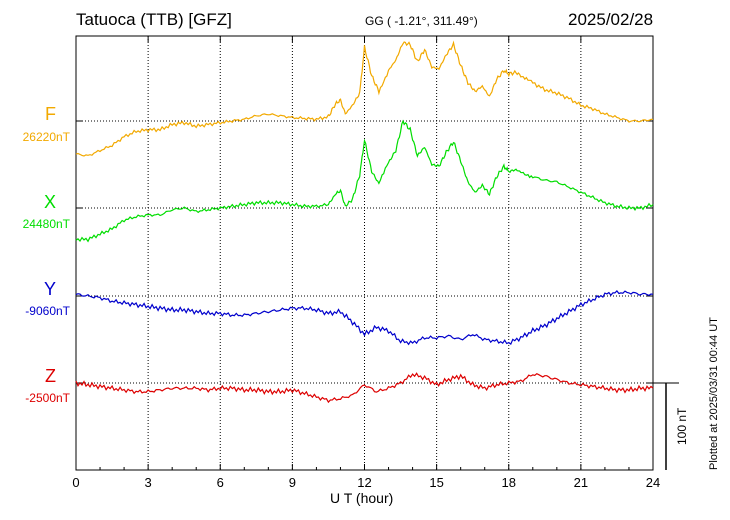 The width and height of the screenshot is (730, 520). I want to click on series-name-z: Z, so click(50, 376).